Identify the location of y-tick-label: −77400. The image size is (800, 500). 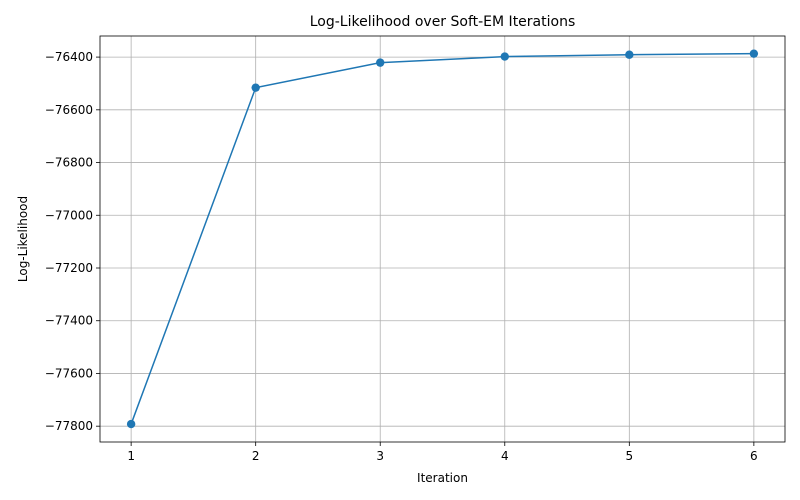
(69, 321).